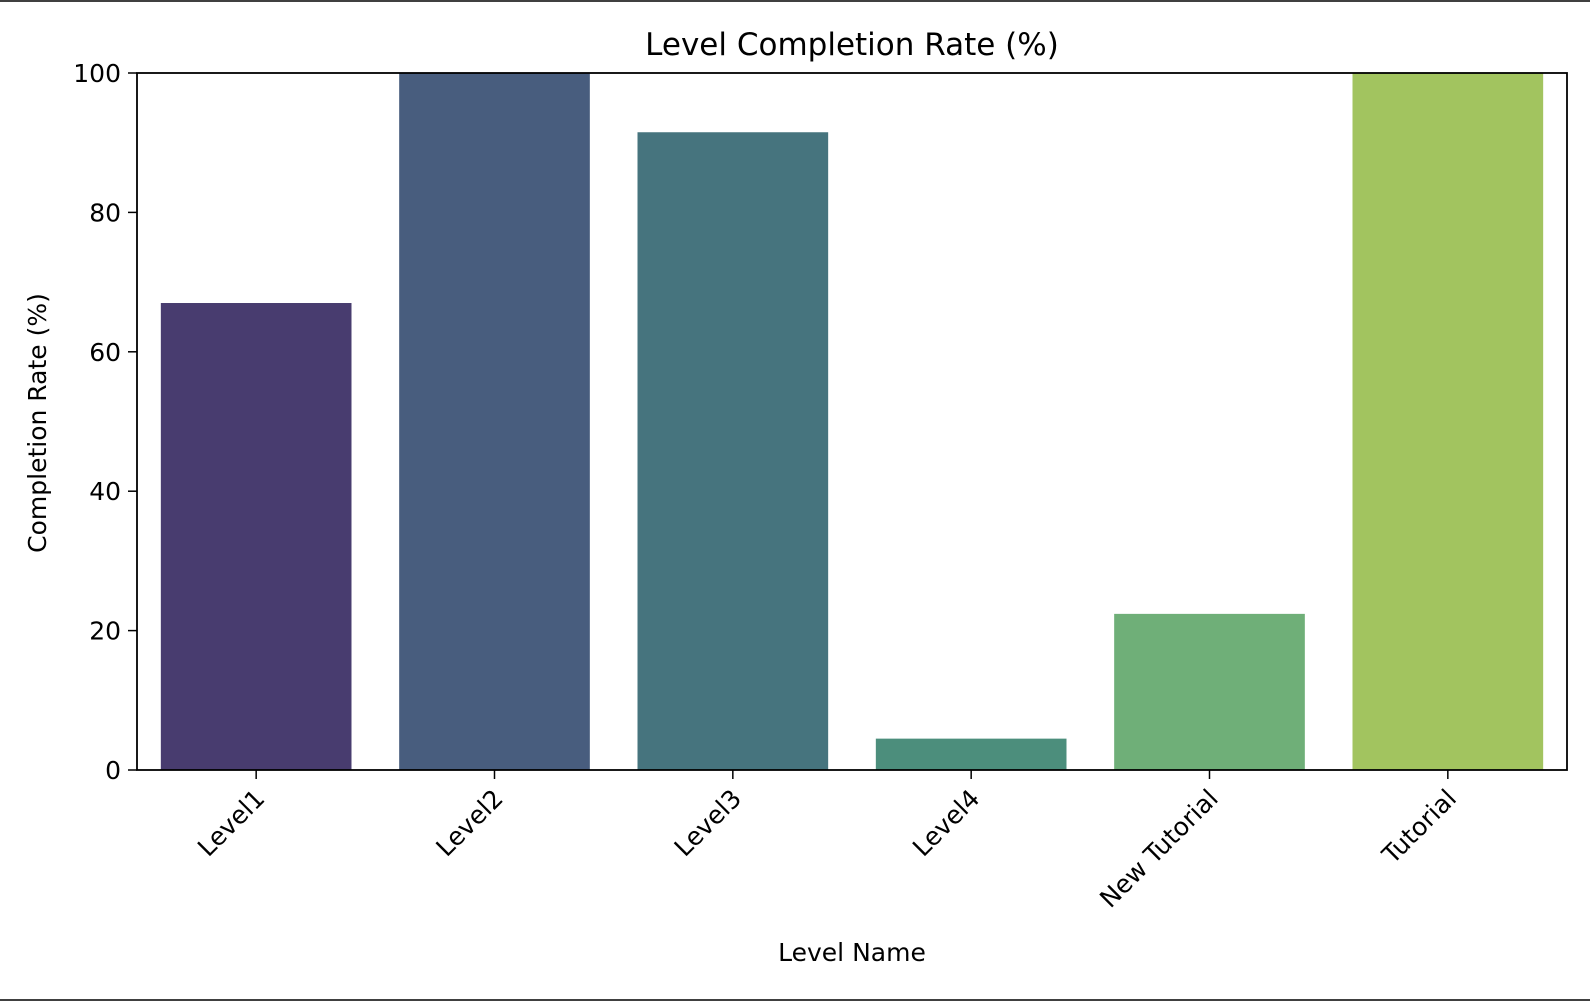  Describe the element at coordinates (113, 770) in the screenshot. I see `y-tick-label: 0` at that location.